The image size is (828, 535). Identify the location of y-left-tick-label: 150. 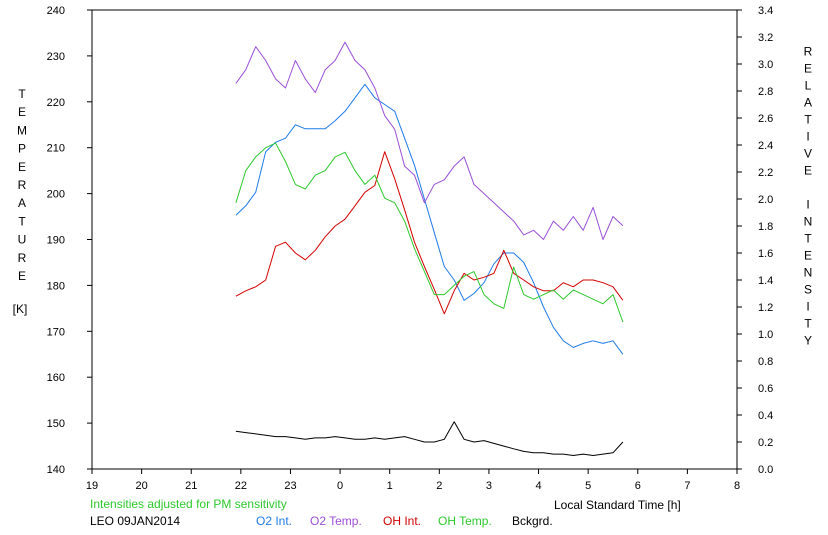
(56, 424).